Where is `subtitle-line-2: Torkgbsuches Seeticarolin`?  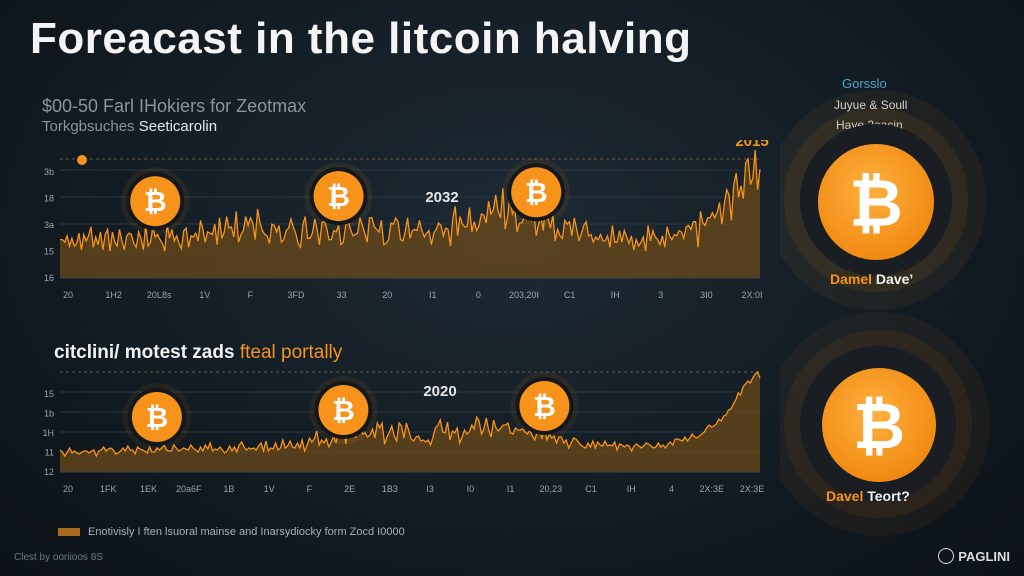 subtitle-line-2: Torkgbsuches Seeticarolin is located at coordinates (129, 126).